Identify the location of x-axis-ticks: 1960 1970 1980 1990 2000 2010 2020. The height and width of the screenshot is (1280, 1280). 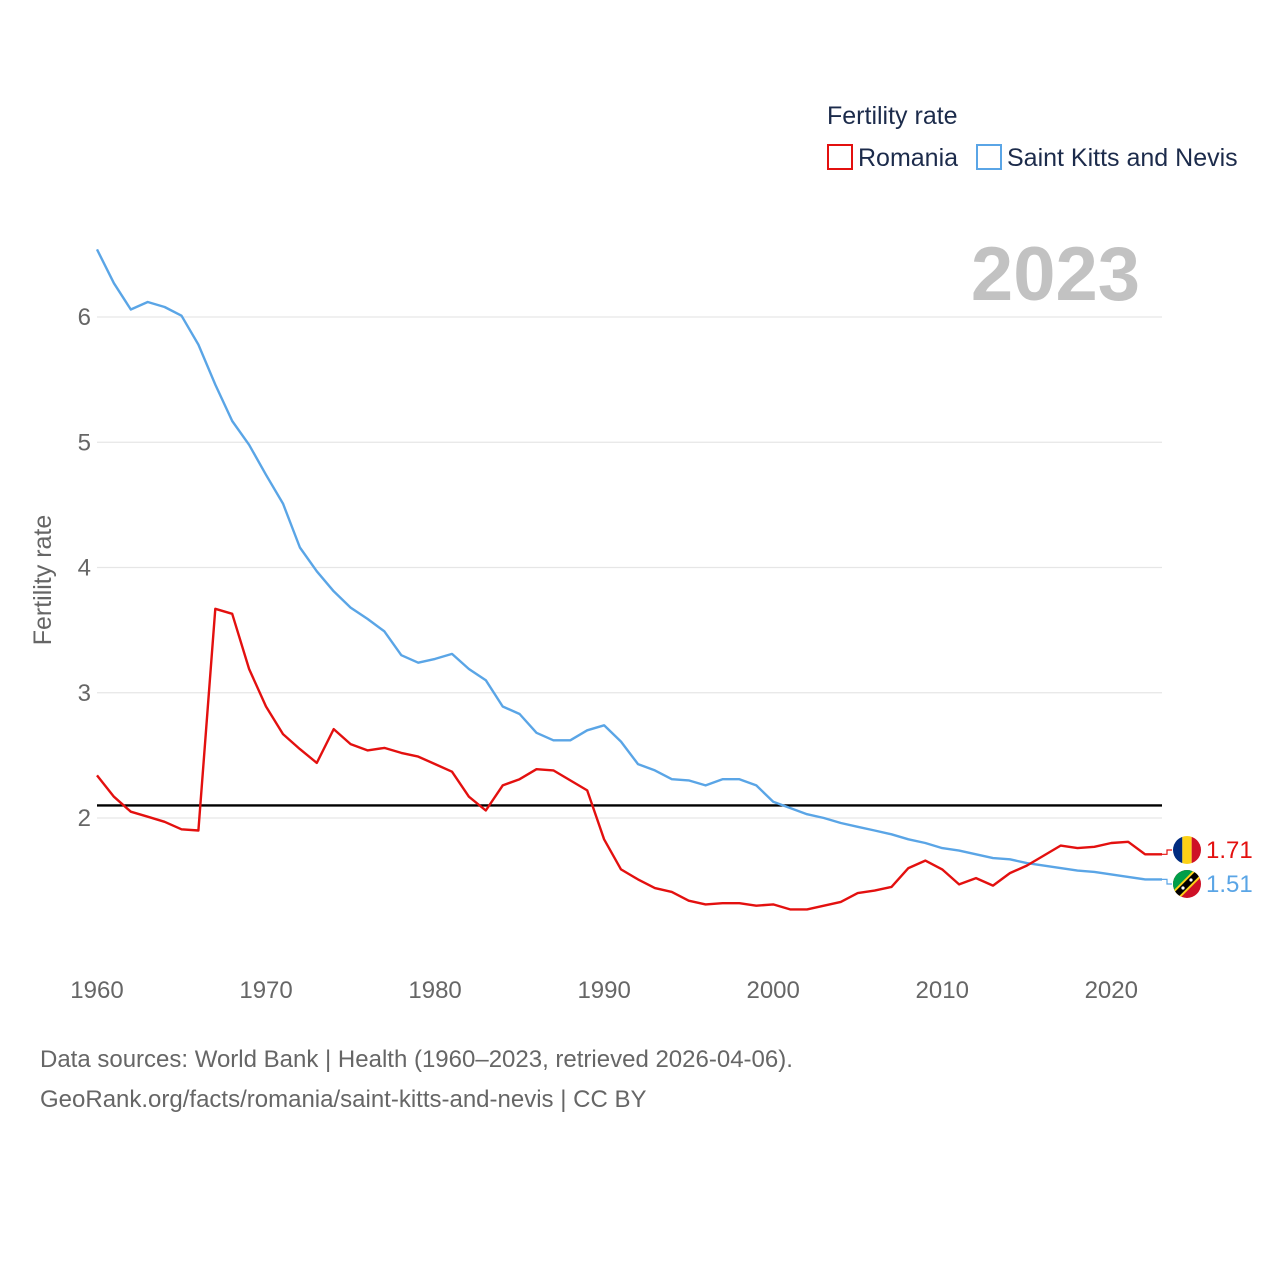
(604, 990).